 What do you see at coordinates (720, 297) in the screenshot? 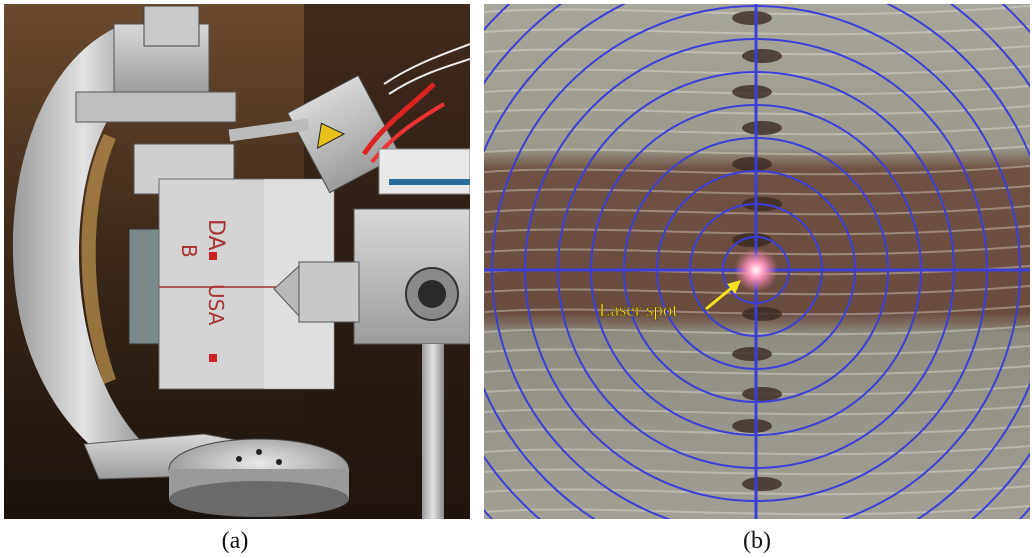
I see `annotation-arrow` at bounding box center [720, 297].